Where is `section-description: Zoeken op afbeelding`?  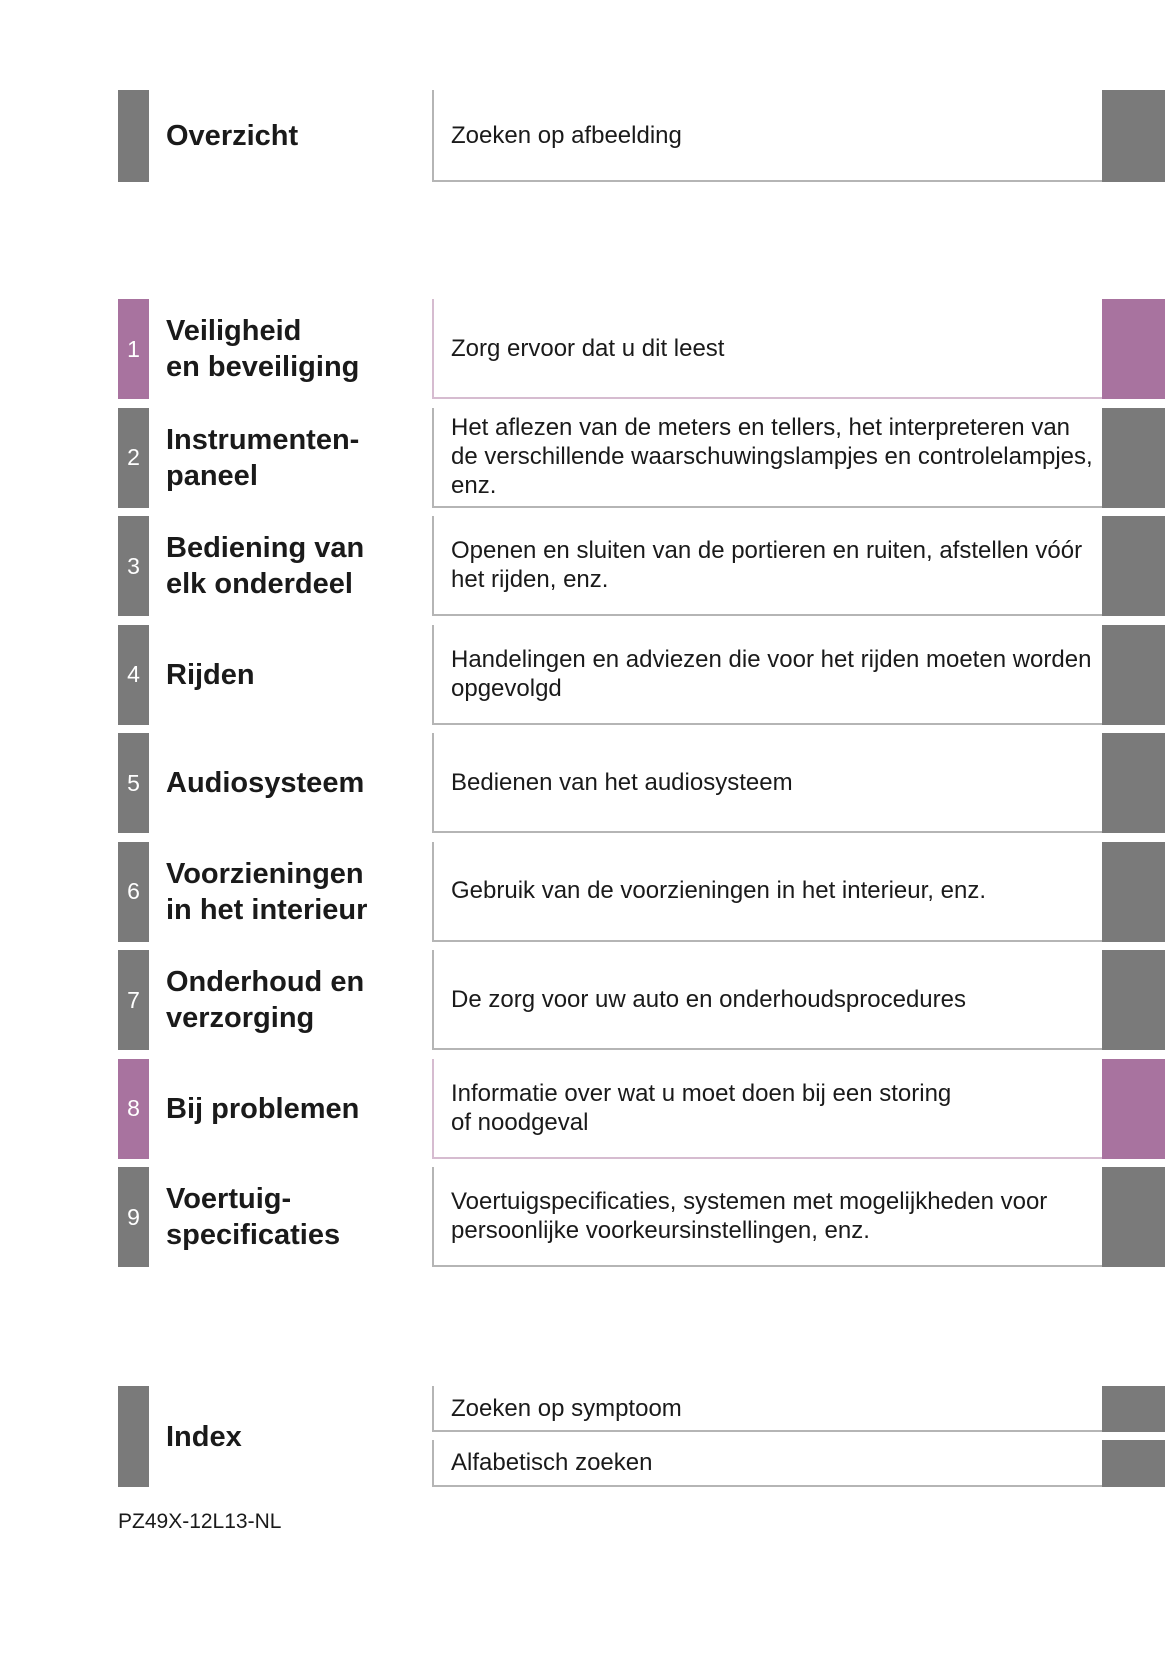
section-description: Zoeken op afbeelding is located at coordinates (767, 136).